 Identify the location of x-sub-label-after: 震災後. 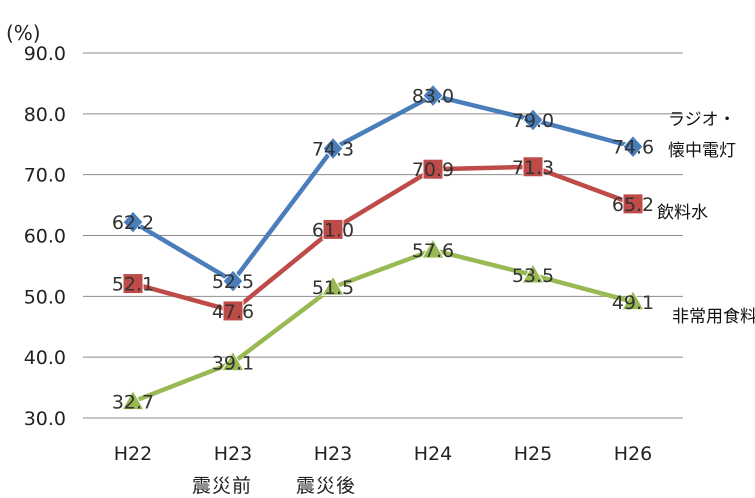
(326, 486).